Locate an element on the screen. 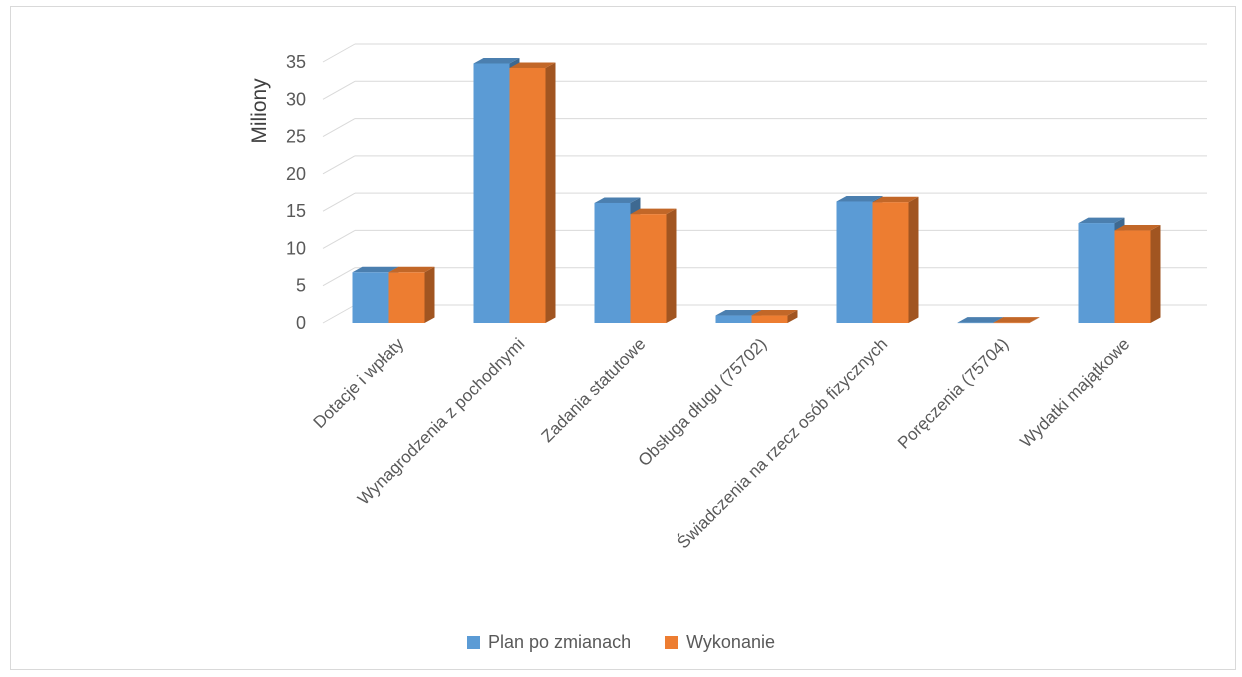 The height and width of the screenshot is (677, 1242). legend-item-wykonanie: Wykonanie is located at coordinates (720, 642).